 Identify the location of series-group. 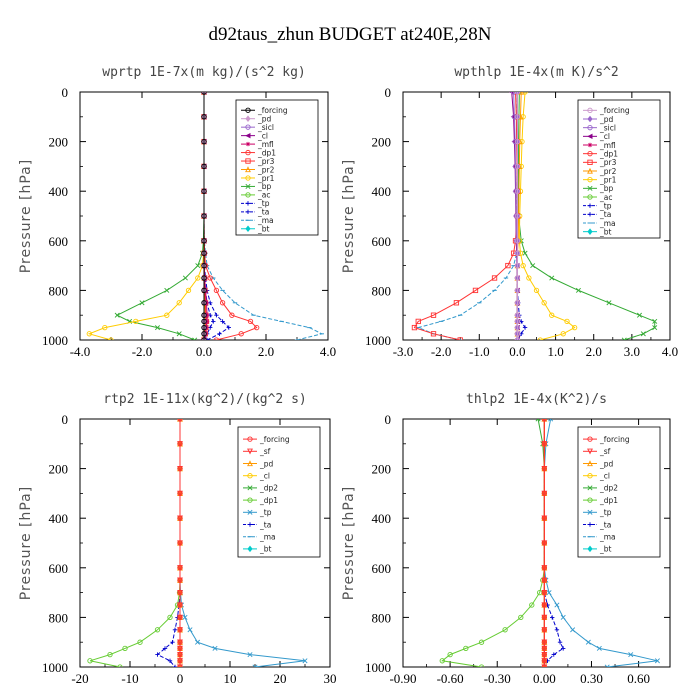
(534, 216).